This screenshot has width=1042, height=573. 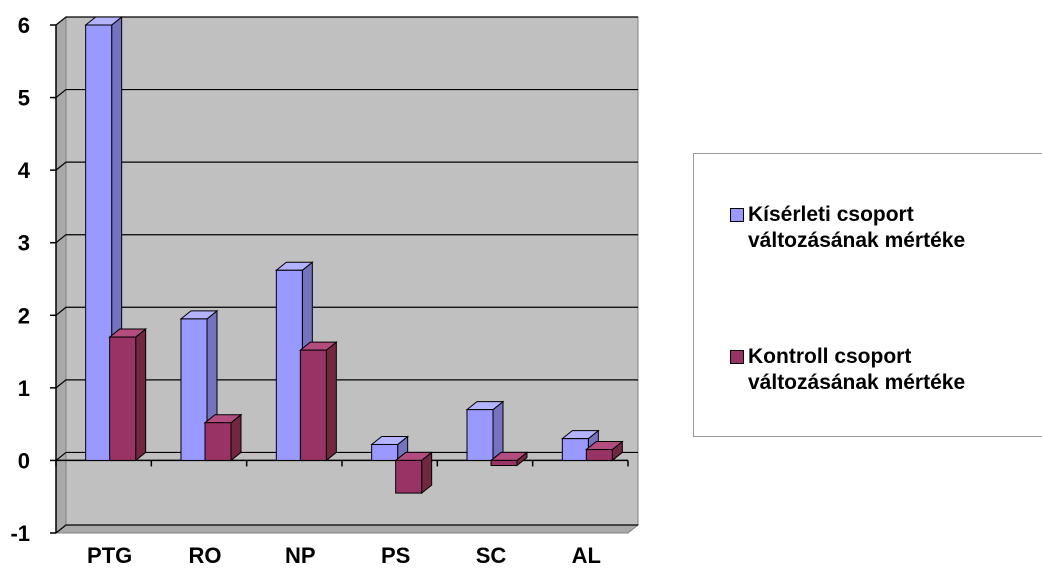 I want to click on y-tick-label: 6, so click(x=24, y=25).